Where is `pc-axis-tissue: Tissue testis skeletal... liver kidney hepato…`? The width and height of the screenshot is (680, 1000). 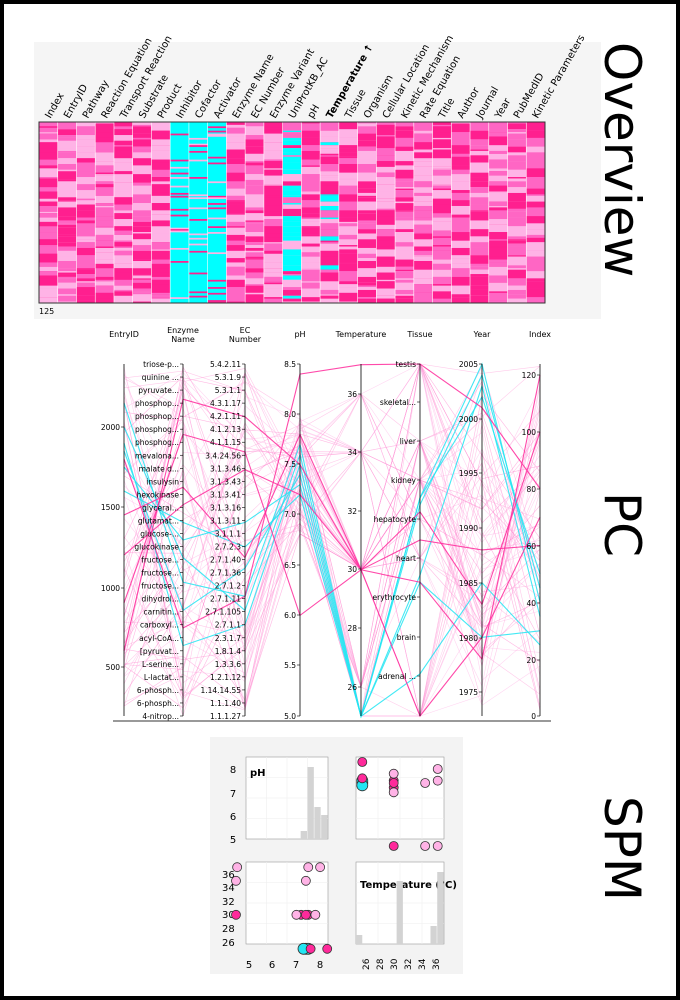 pc-axis-tissue: Tissue testis skeletal... liver kidney hepato… is located at coordinates (403, 523).